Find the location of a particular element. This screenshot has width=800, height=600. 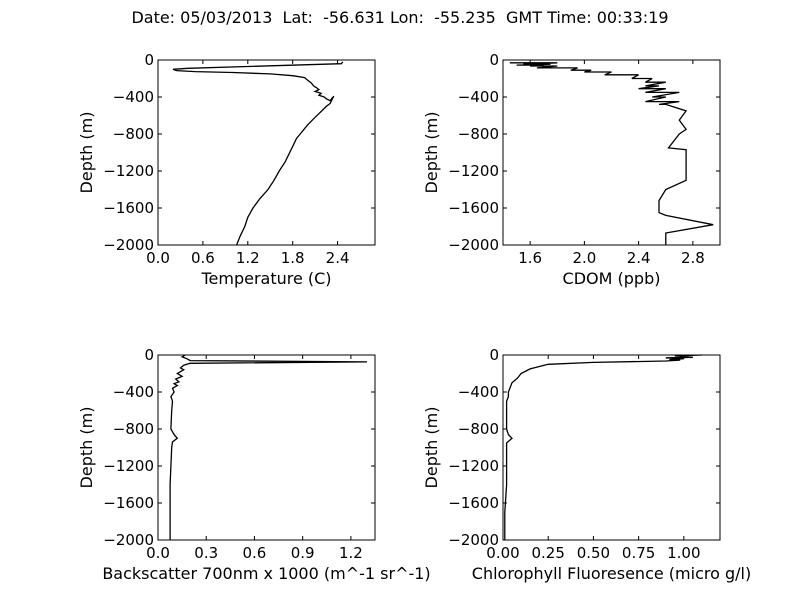

x-axis-label: CDOM (ppb) is located at coordinates (612, 278).